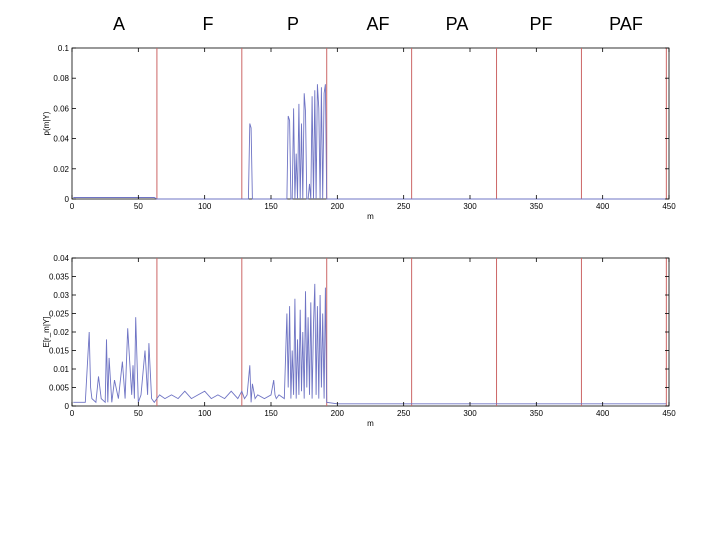 This screenshot has width=720, height=540. Describe the element at coordinates (537, 413) in the screenshot. I see `chart2-x-tick-label: 350` at that location.